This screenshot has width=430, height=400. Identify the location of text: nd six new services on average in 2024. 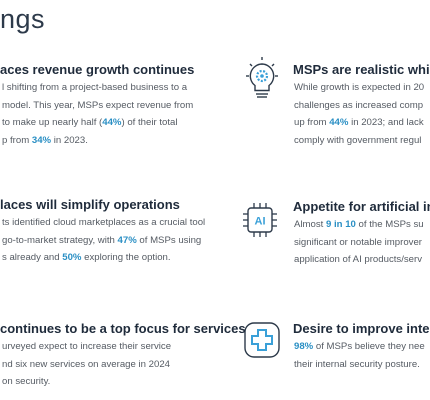
(86, 364).